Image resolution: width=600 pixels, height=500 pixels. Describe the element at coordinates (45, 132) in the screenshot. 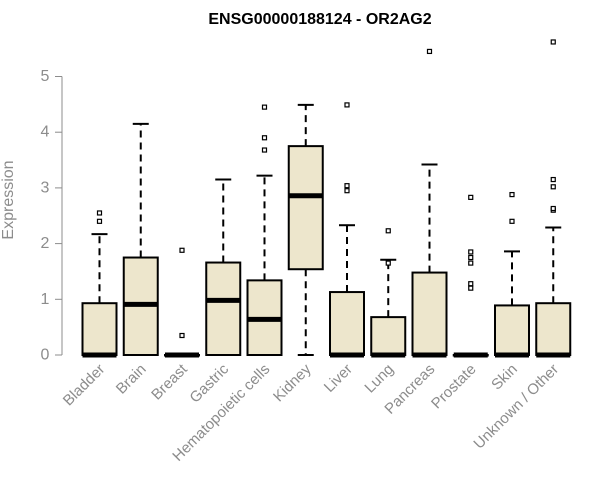

I see `y-tick-label: 4` at that location.